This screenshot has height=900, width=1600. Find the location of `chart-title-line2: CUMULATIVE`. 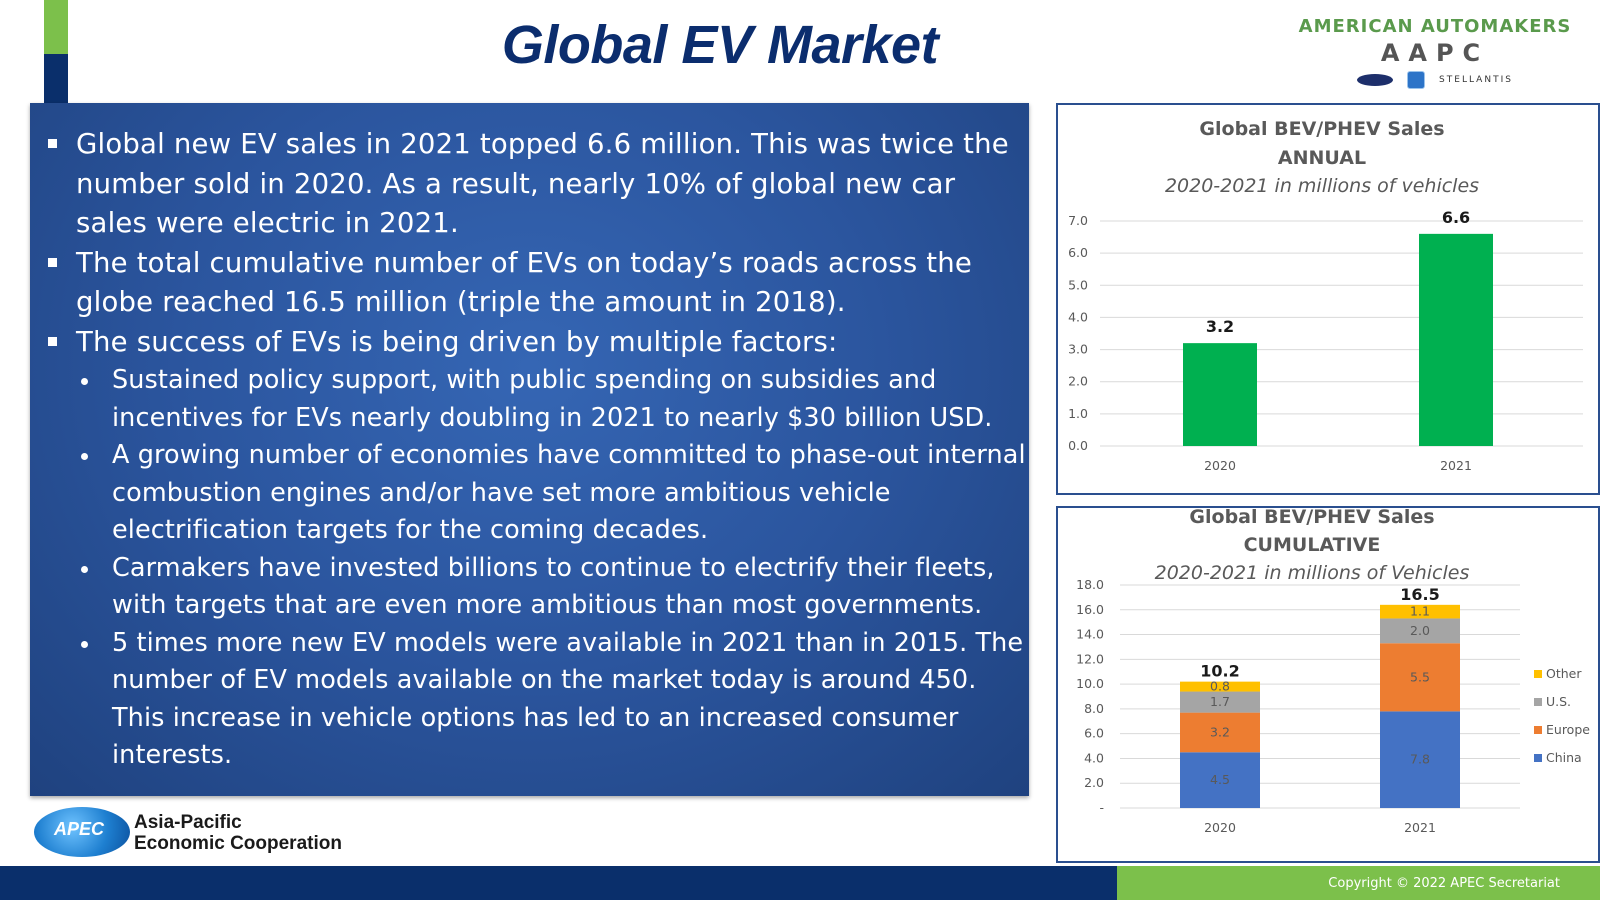

chart-title-line2: CUMULATIVE is located at coordinates (1312, 545).